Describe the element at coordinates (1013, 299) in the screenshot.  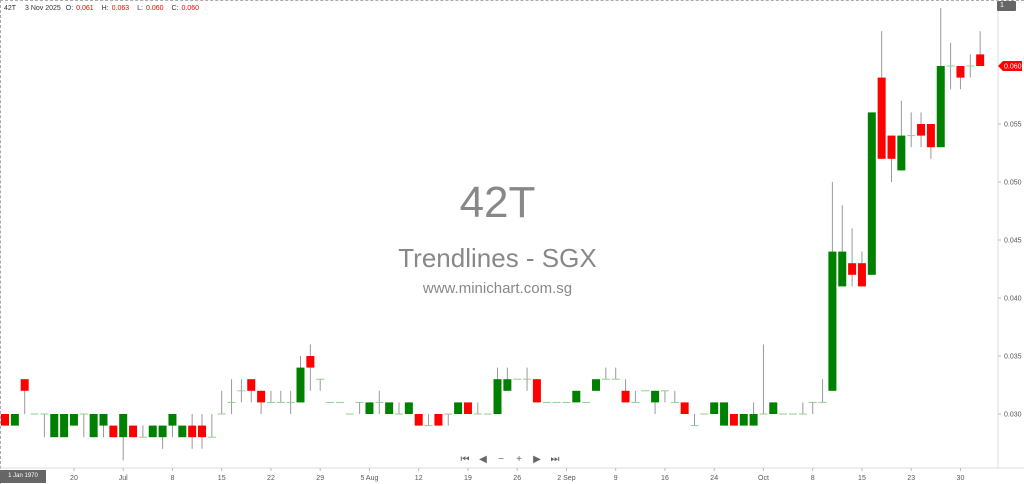
I see `price-tick-label: 0.040` at that location.